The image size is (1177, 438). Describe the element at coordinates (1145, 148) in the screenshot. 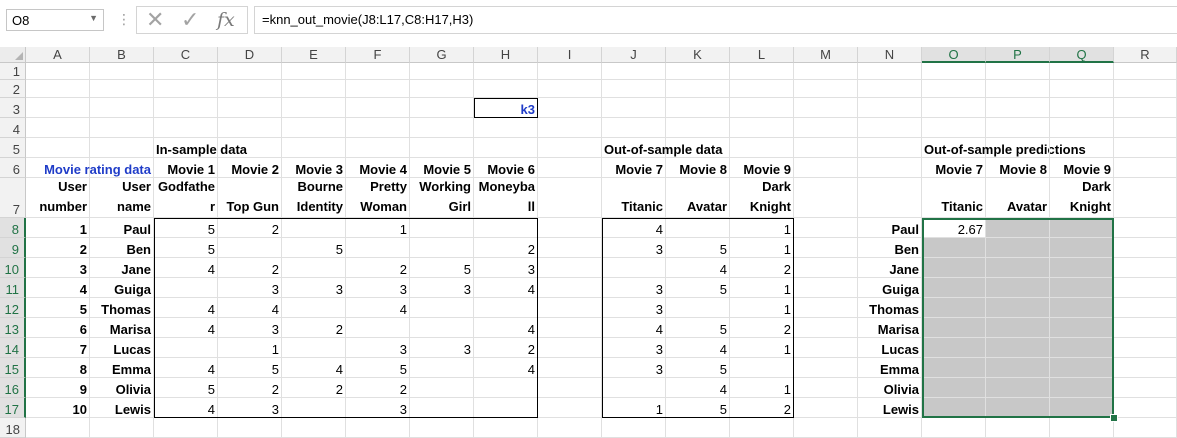

I see `cell-r5` at that location.